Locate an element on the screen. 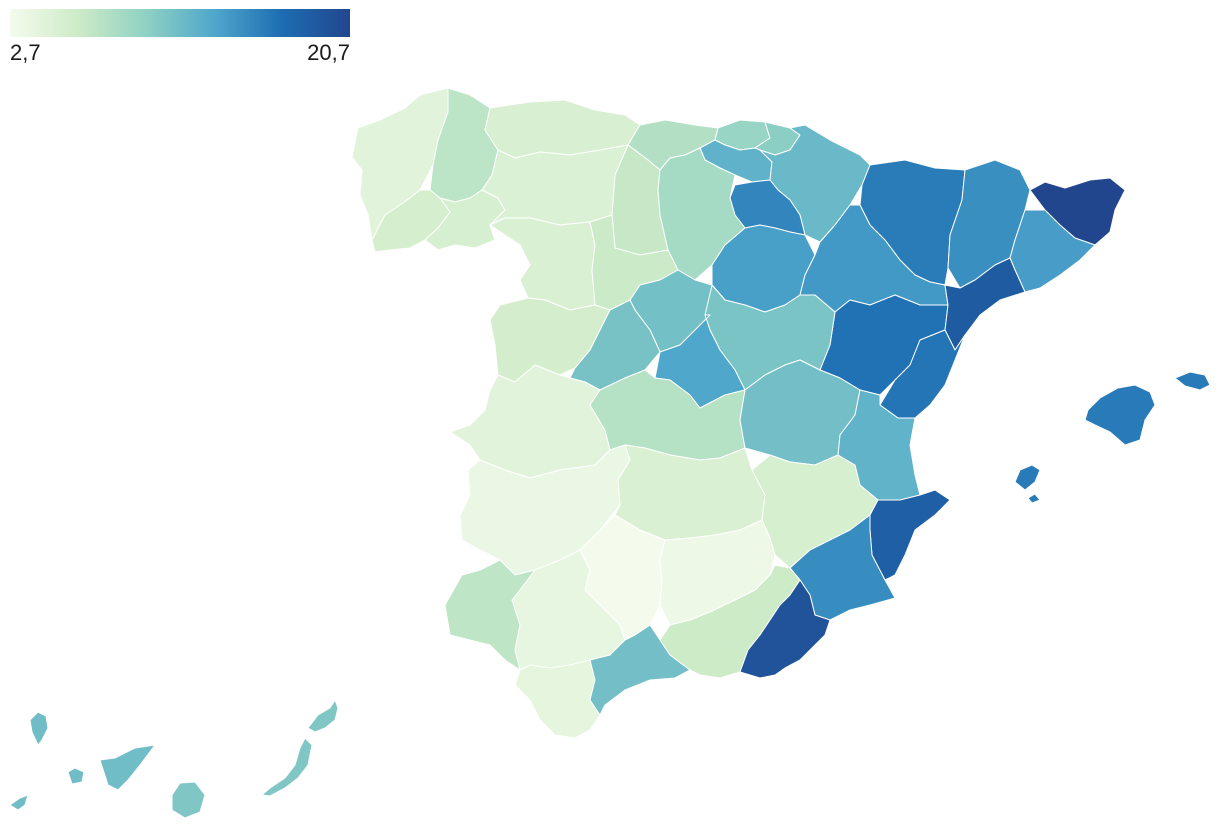 This screenshot has width=1220, height=828. island-lanzarote is located at coordinates (323, 716).